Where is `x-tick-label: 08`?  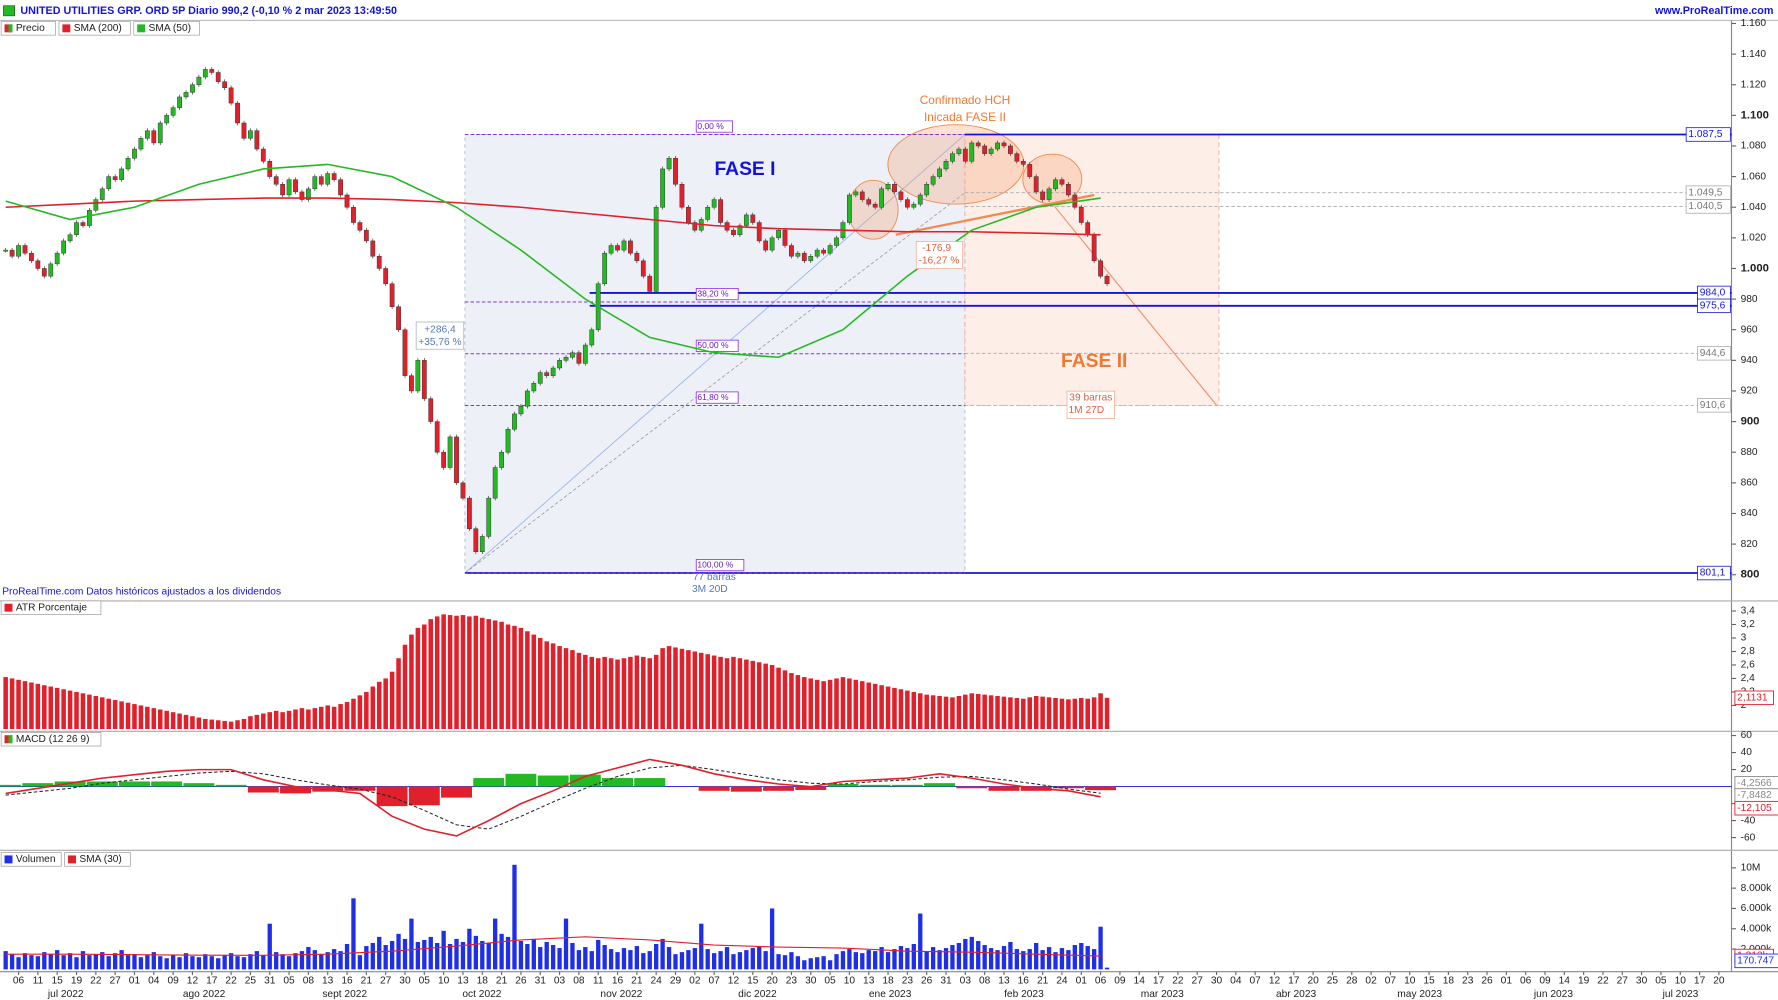 x-tick-label: 08 is located at coordinates (985, 980).